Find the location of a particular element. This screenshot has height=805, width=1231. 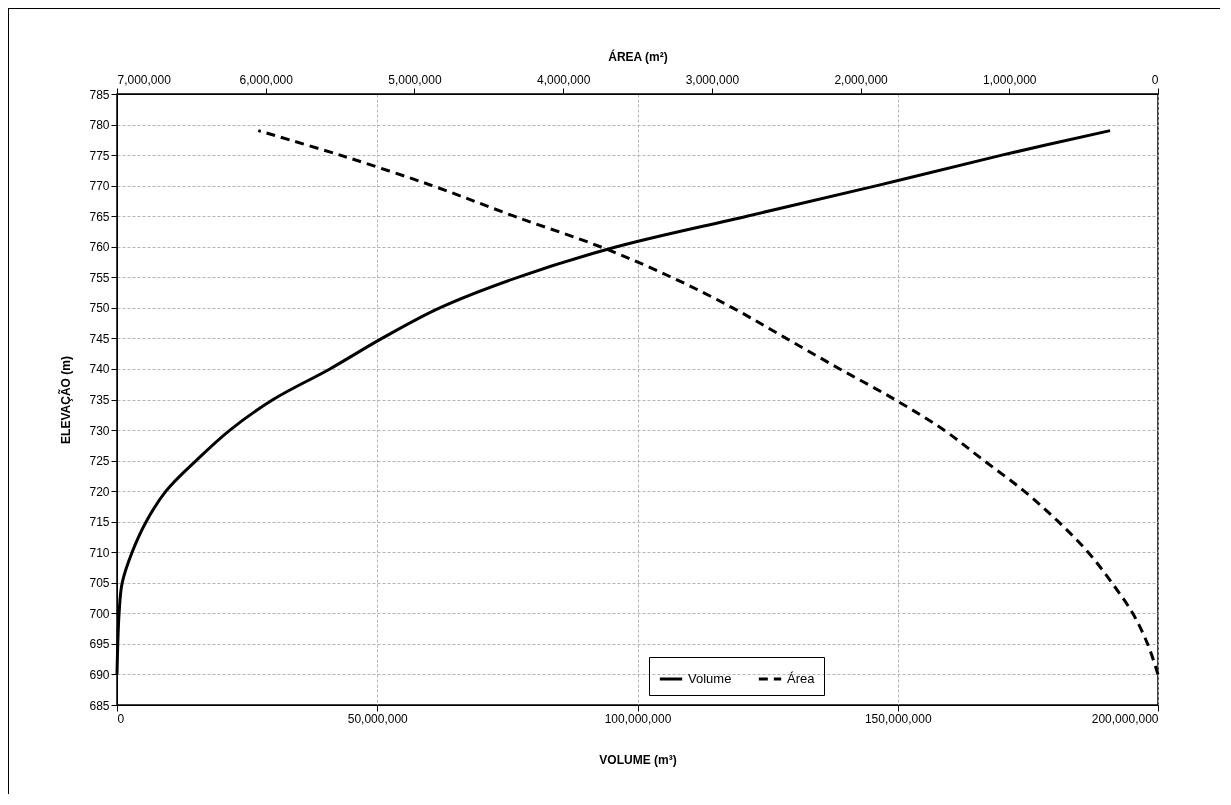

x2-tick-label: 5,000,000 is located at coordinates (415, 79).